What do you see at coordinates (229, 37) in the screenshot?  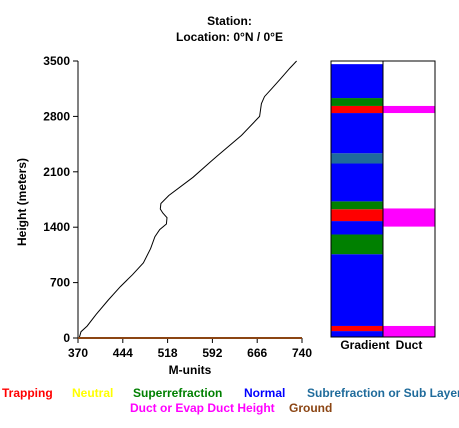 I see `location-label: Location: 0°N / 0°E` at bounding box center [229, 37].